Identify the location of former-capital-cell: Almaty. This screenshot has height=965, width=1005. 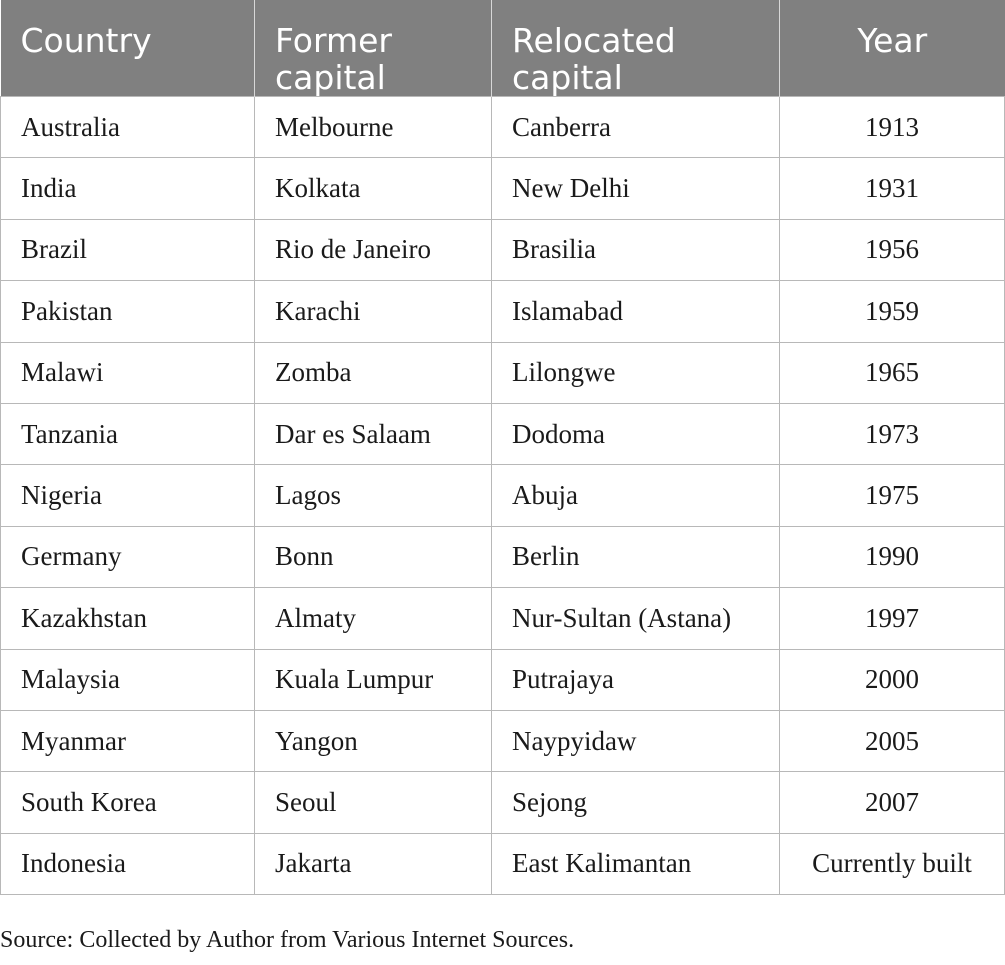
(373, 618).